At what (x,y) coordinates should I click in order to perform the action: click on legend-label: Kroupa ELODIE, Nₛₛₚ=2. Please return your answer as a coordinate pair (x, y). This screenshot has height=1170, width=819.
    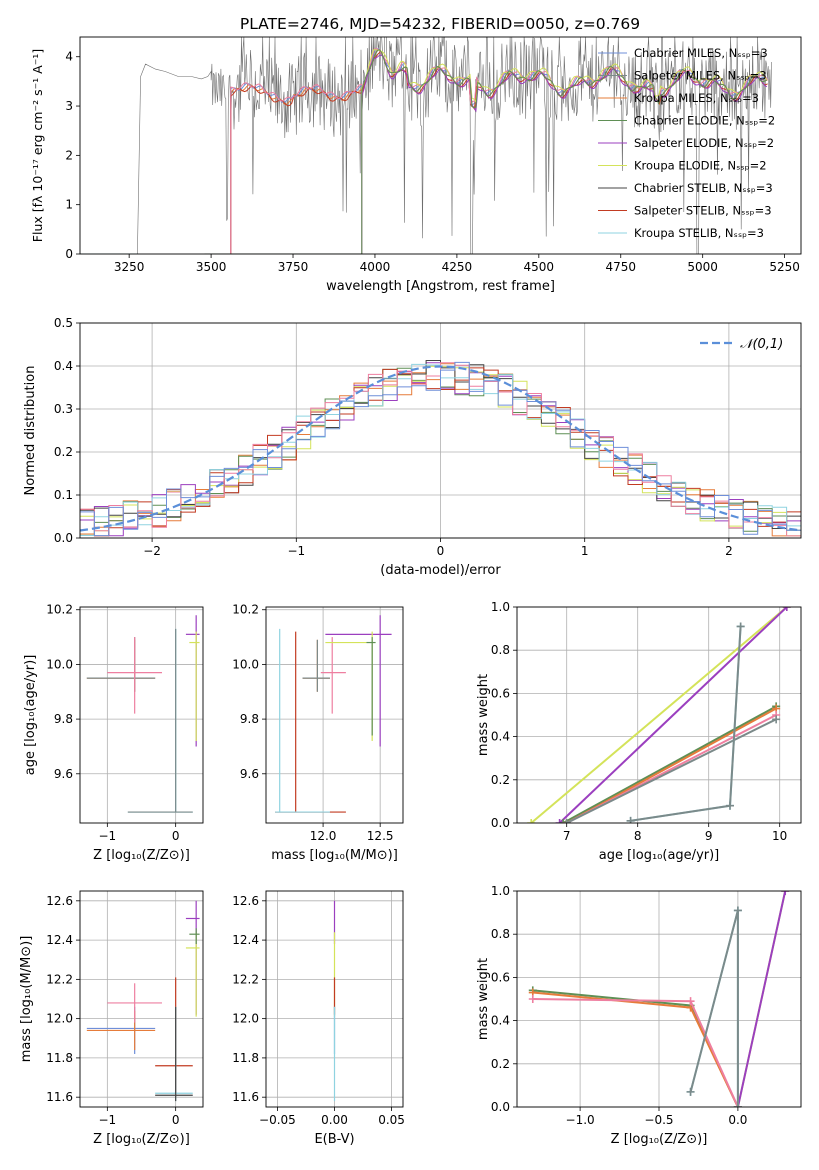
    Looking at the image, I should click on (700, 166).